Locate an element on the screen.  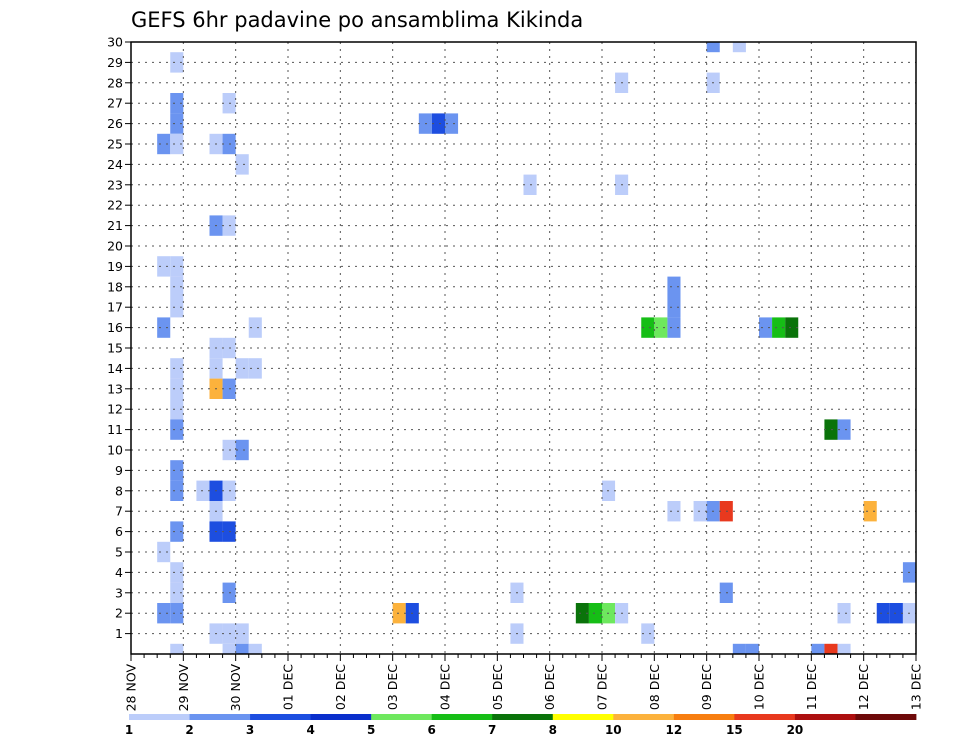
chart-title: GEFS 6hr padavine po ansamblima Kikinda is located at coordinates (357, 20).